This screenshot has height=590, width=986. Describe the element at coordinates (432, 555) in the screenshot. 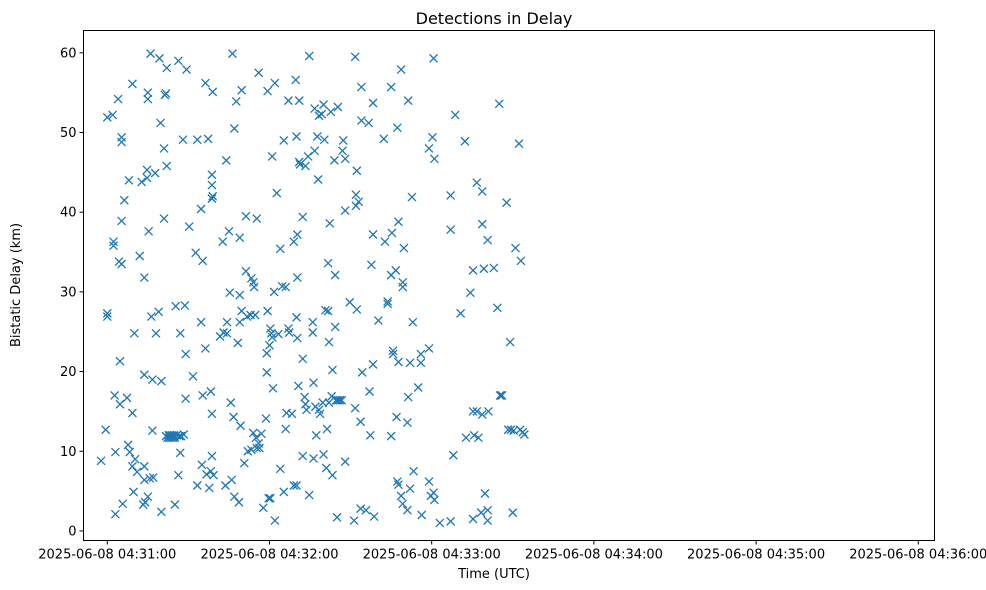

I see `x-tick-label: 2025-06-08 04:33:00` at that location.